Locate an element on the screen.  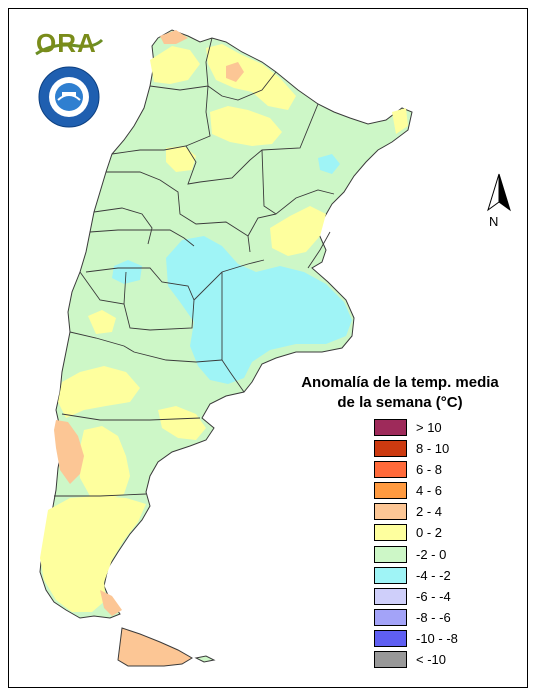
north-label: N is located at coordinates (494, 221).